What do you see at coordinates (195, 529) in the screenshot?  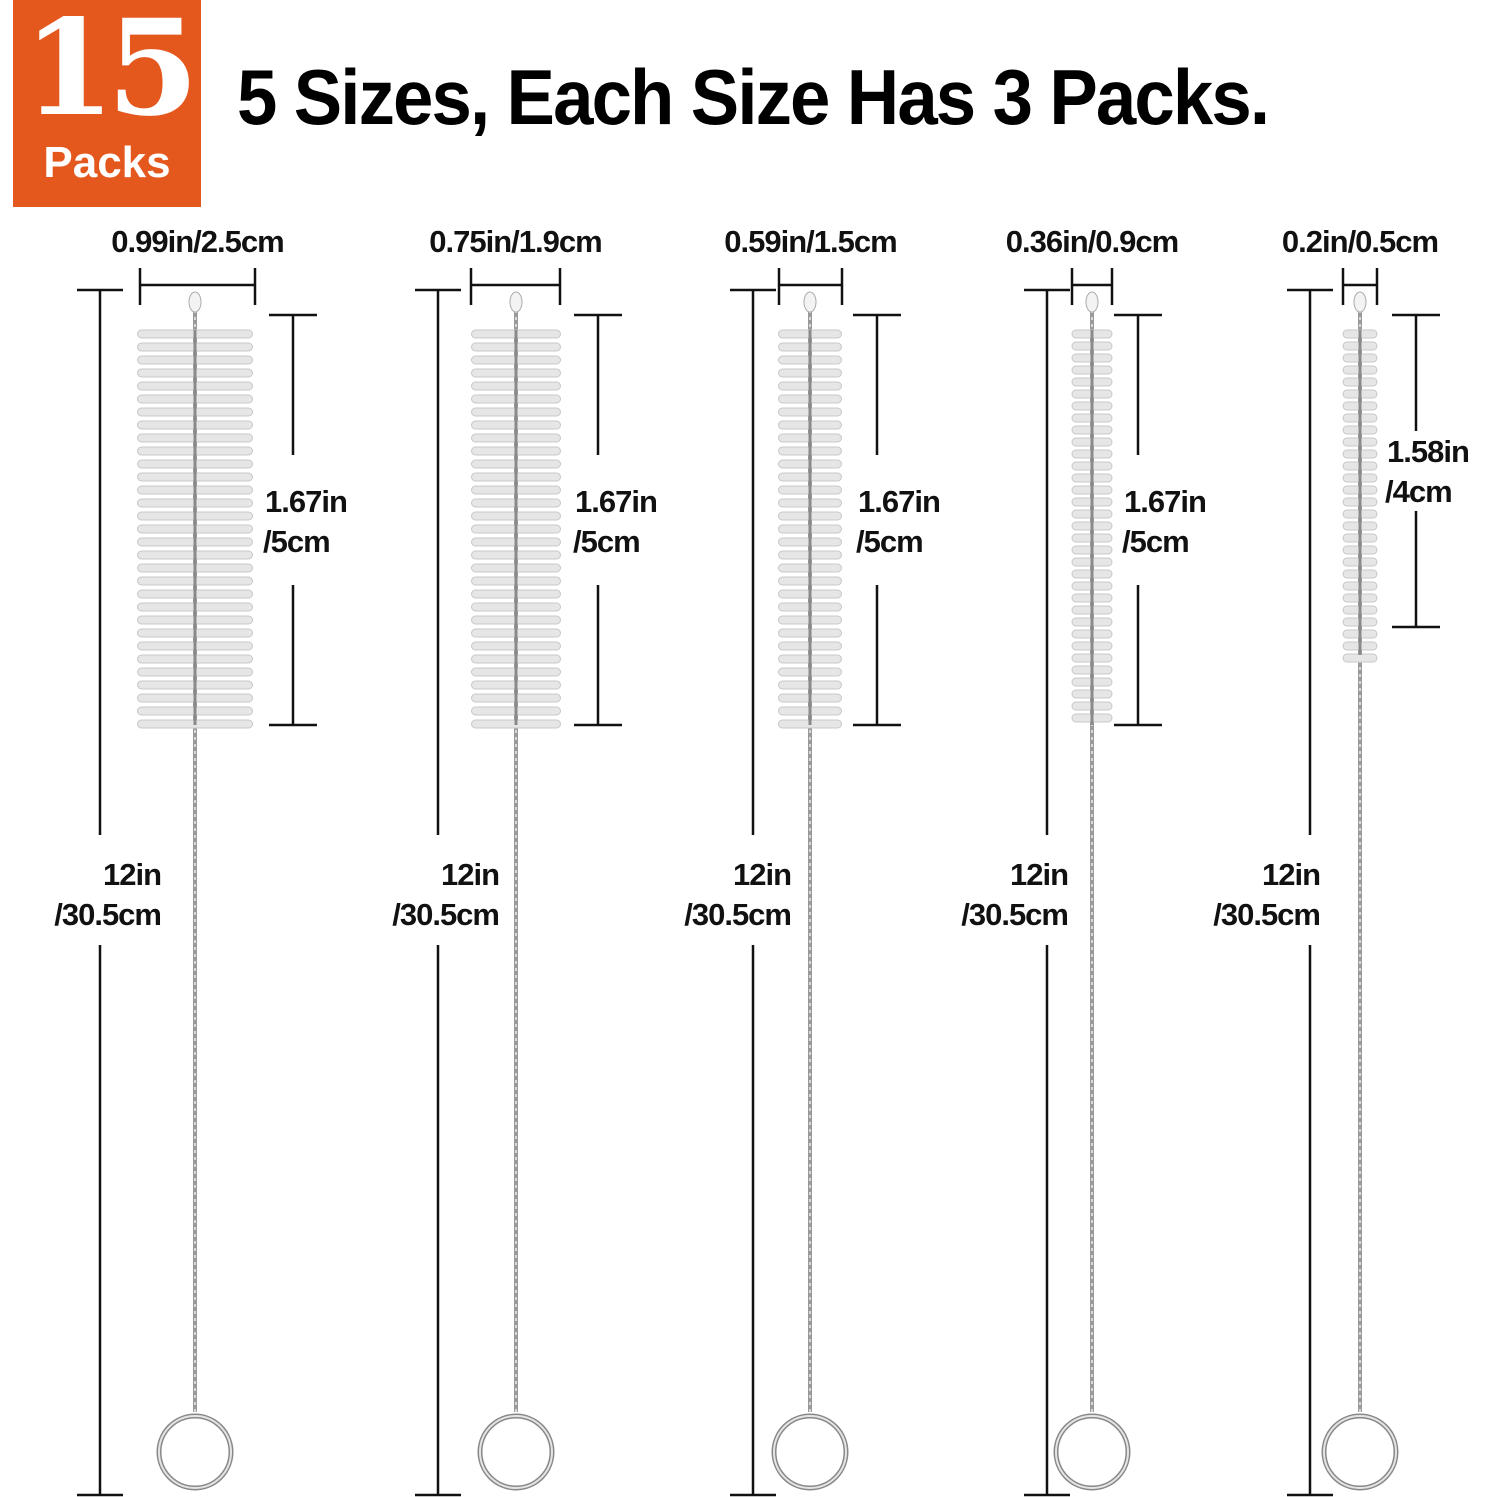 I see `bristles` at bounding box center [195, 529].